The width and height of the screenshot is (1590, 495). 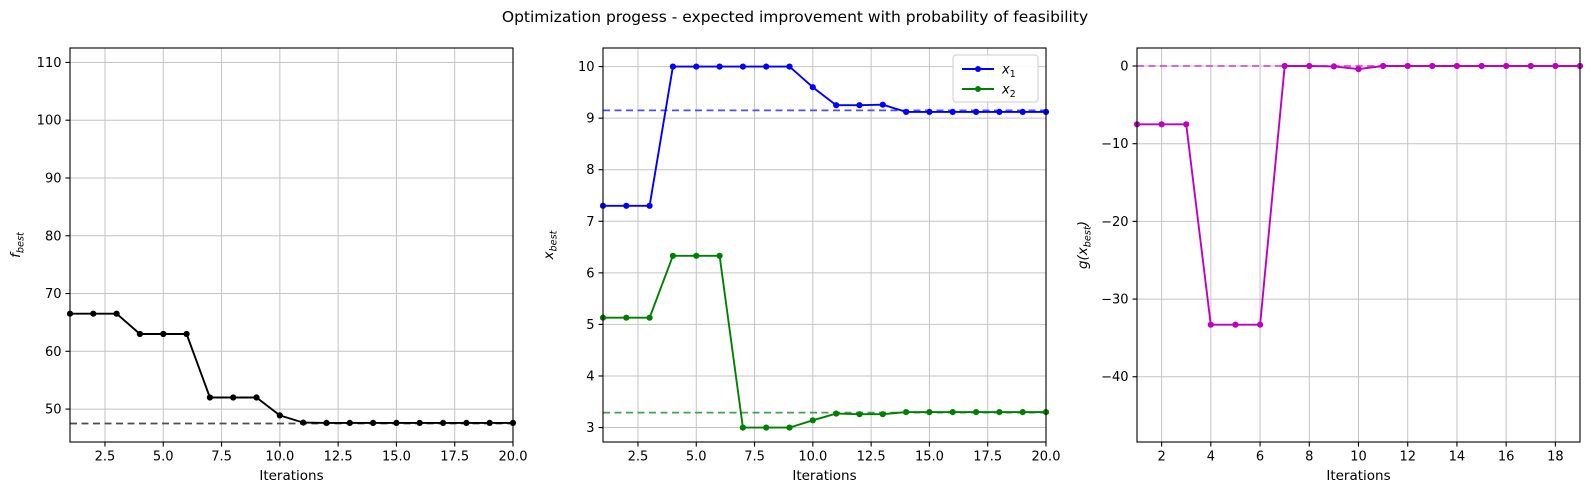 I want to click on svg-text: 15.0, so click(x=396, y=457).